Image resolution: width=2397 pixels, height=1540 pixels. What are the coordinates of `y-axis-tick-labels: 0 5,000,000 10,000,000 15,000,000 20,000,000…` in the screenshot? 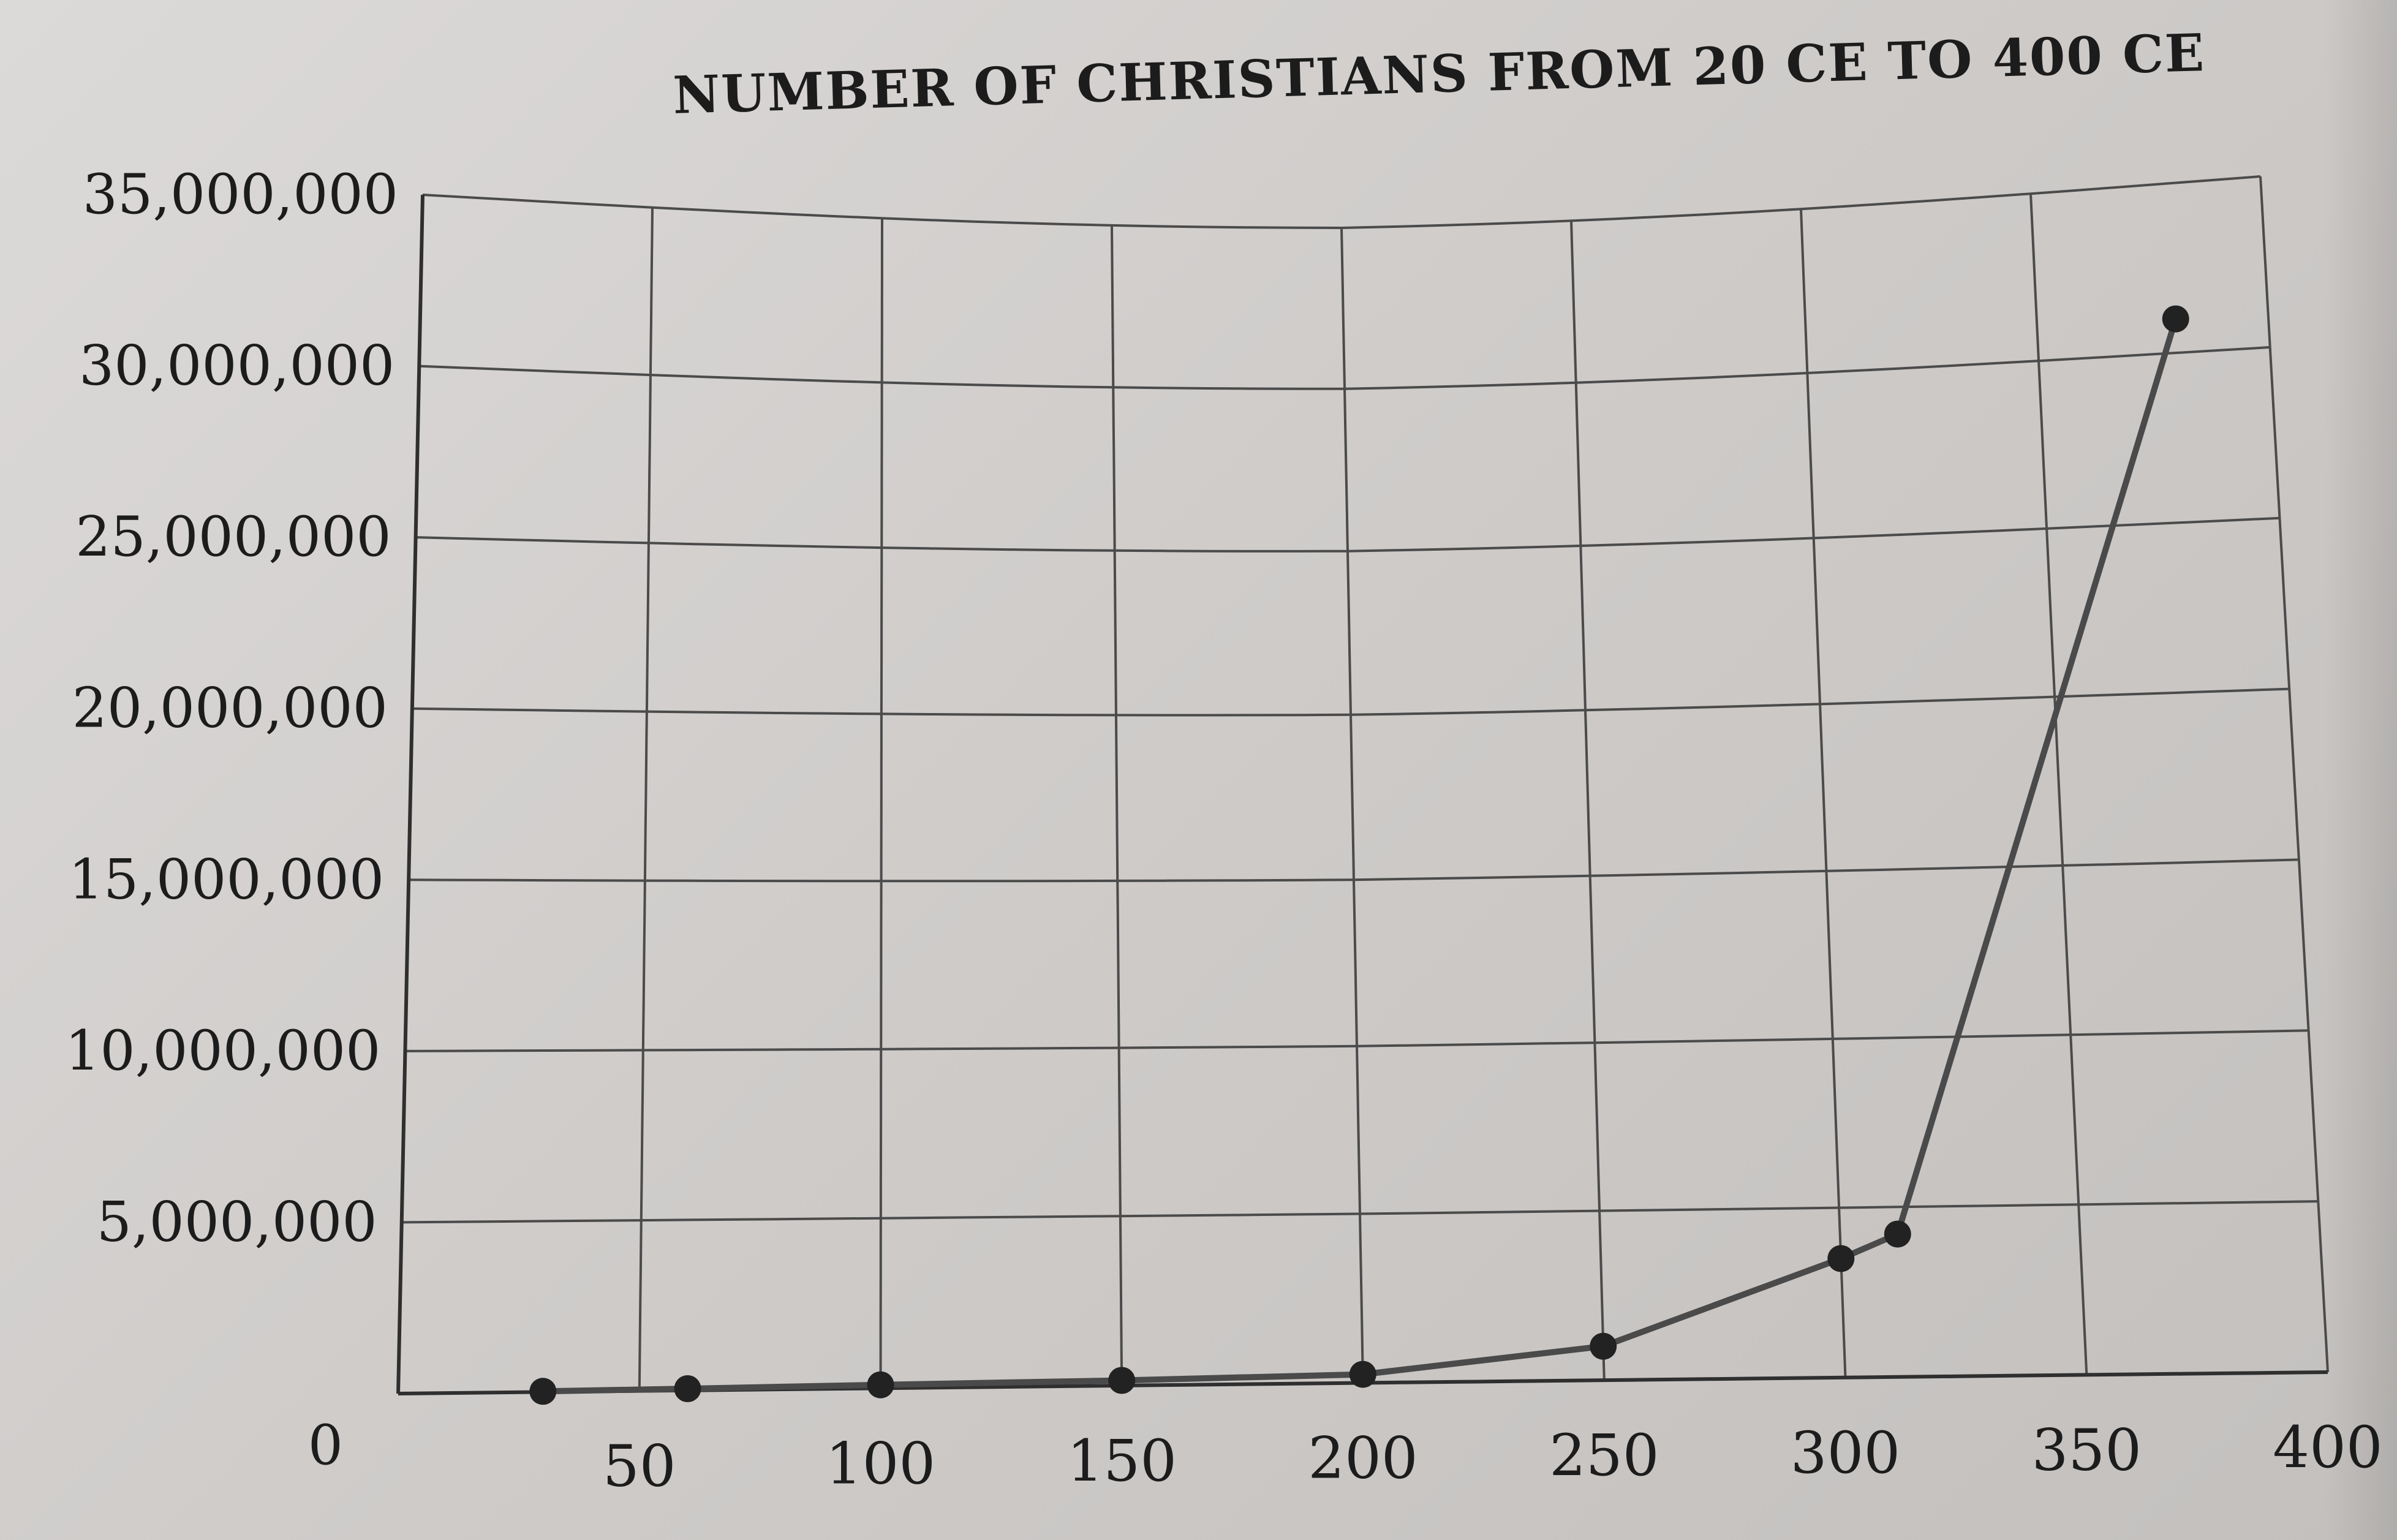 It's located at (231, 820).